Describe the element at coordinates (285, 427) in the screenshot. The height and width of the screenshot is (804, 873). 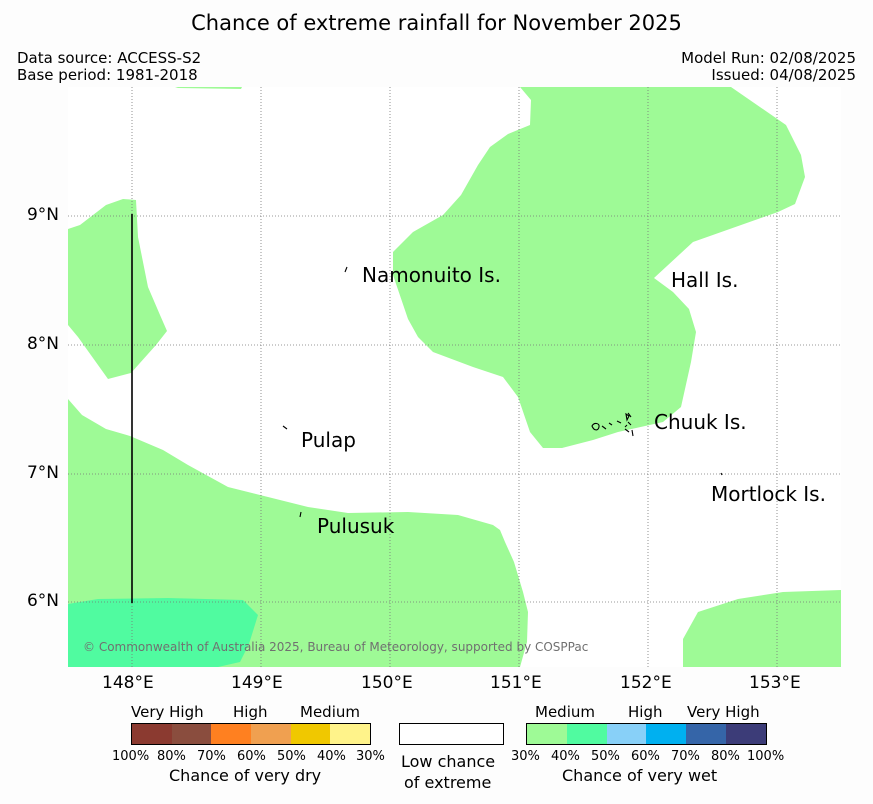
I see `pulap-island-shape` at that location.